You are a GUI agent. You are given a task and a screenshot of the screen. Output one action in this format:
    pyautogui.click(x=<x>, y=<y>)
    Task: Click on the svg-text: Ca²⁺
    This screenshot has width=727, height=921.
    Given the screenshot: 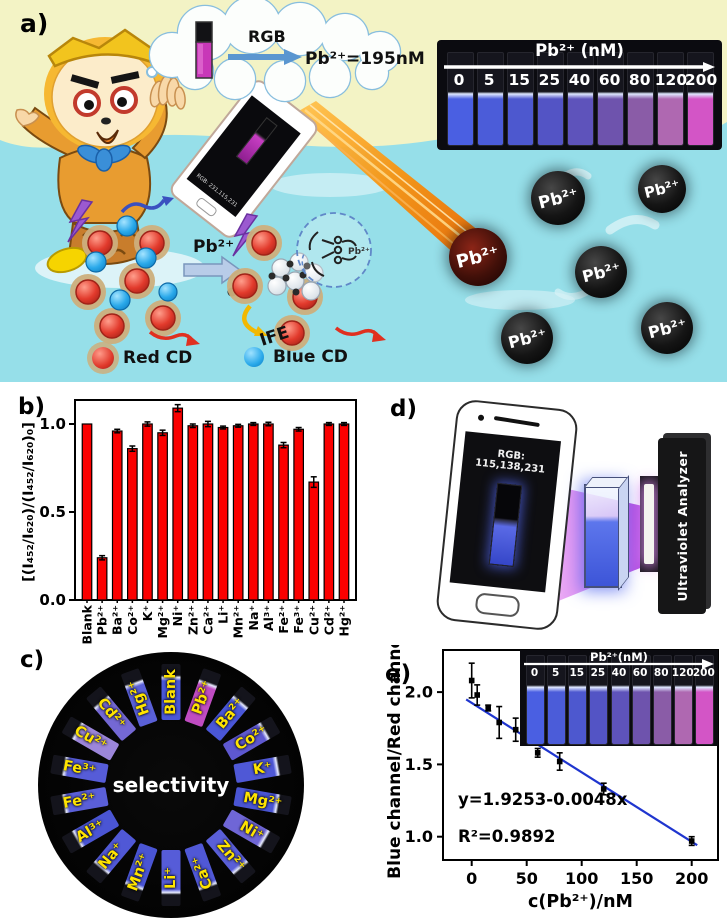 What is the action you would take?
    pyautogui.click(x=207, y=620)
    